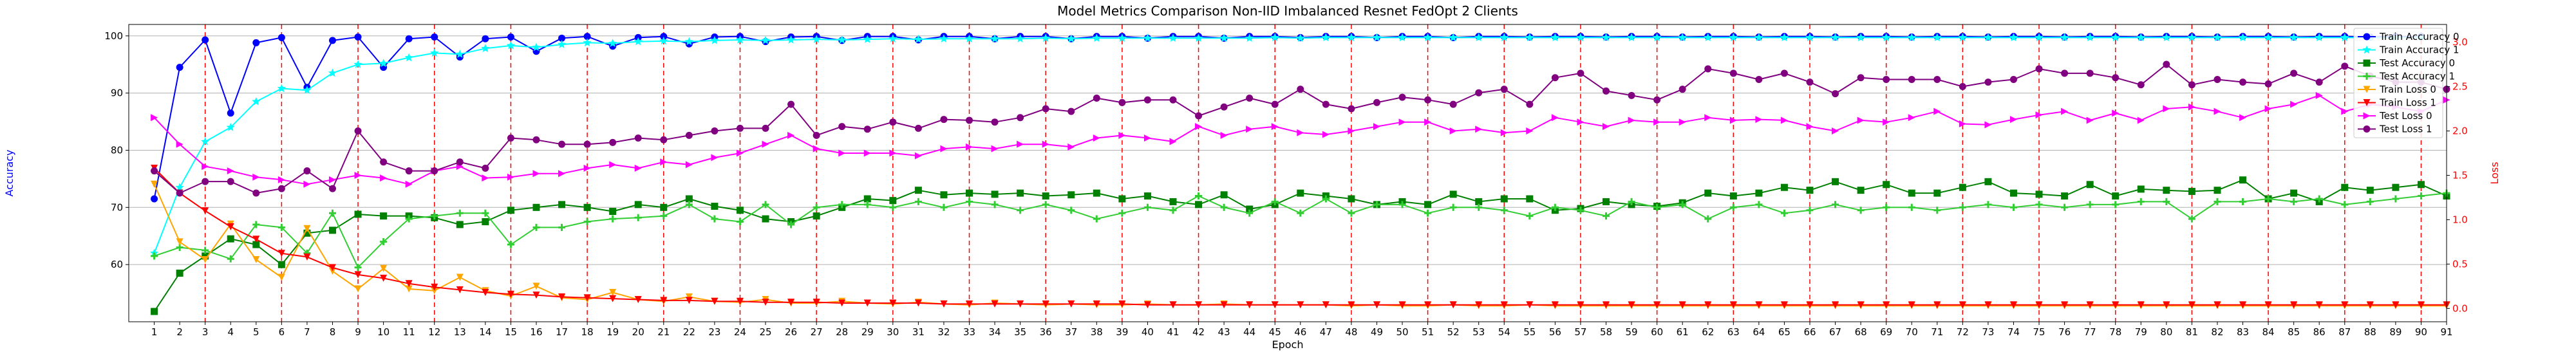 The height and width of the screenshot is (352, 2576). What do you see at coordinates (1912, 332) in the screenshot?
I see `x-tick-label: 70` at bounding box center [1912, 332].